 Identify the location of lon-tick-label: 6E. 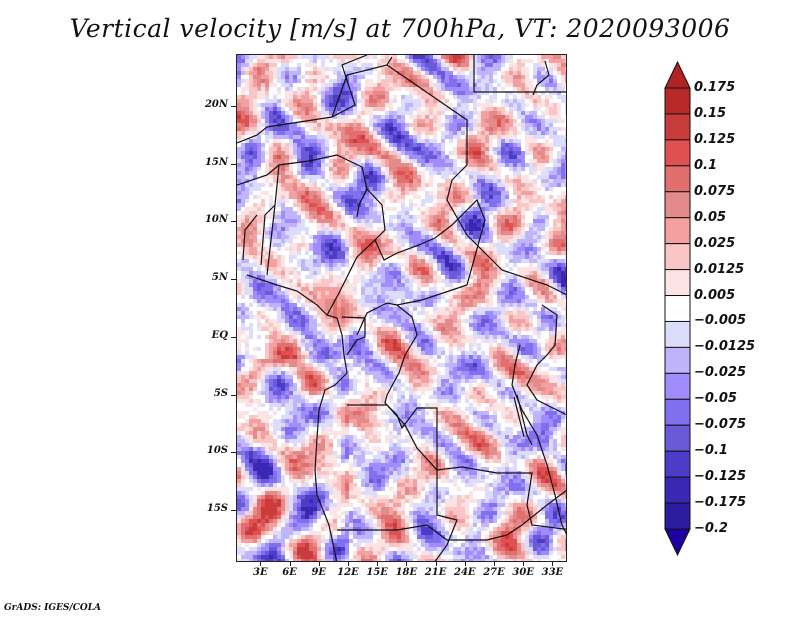
(289, 572).